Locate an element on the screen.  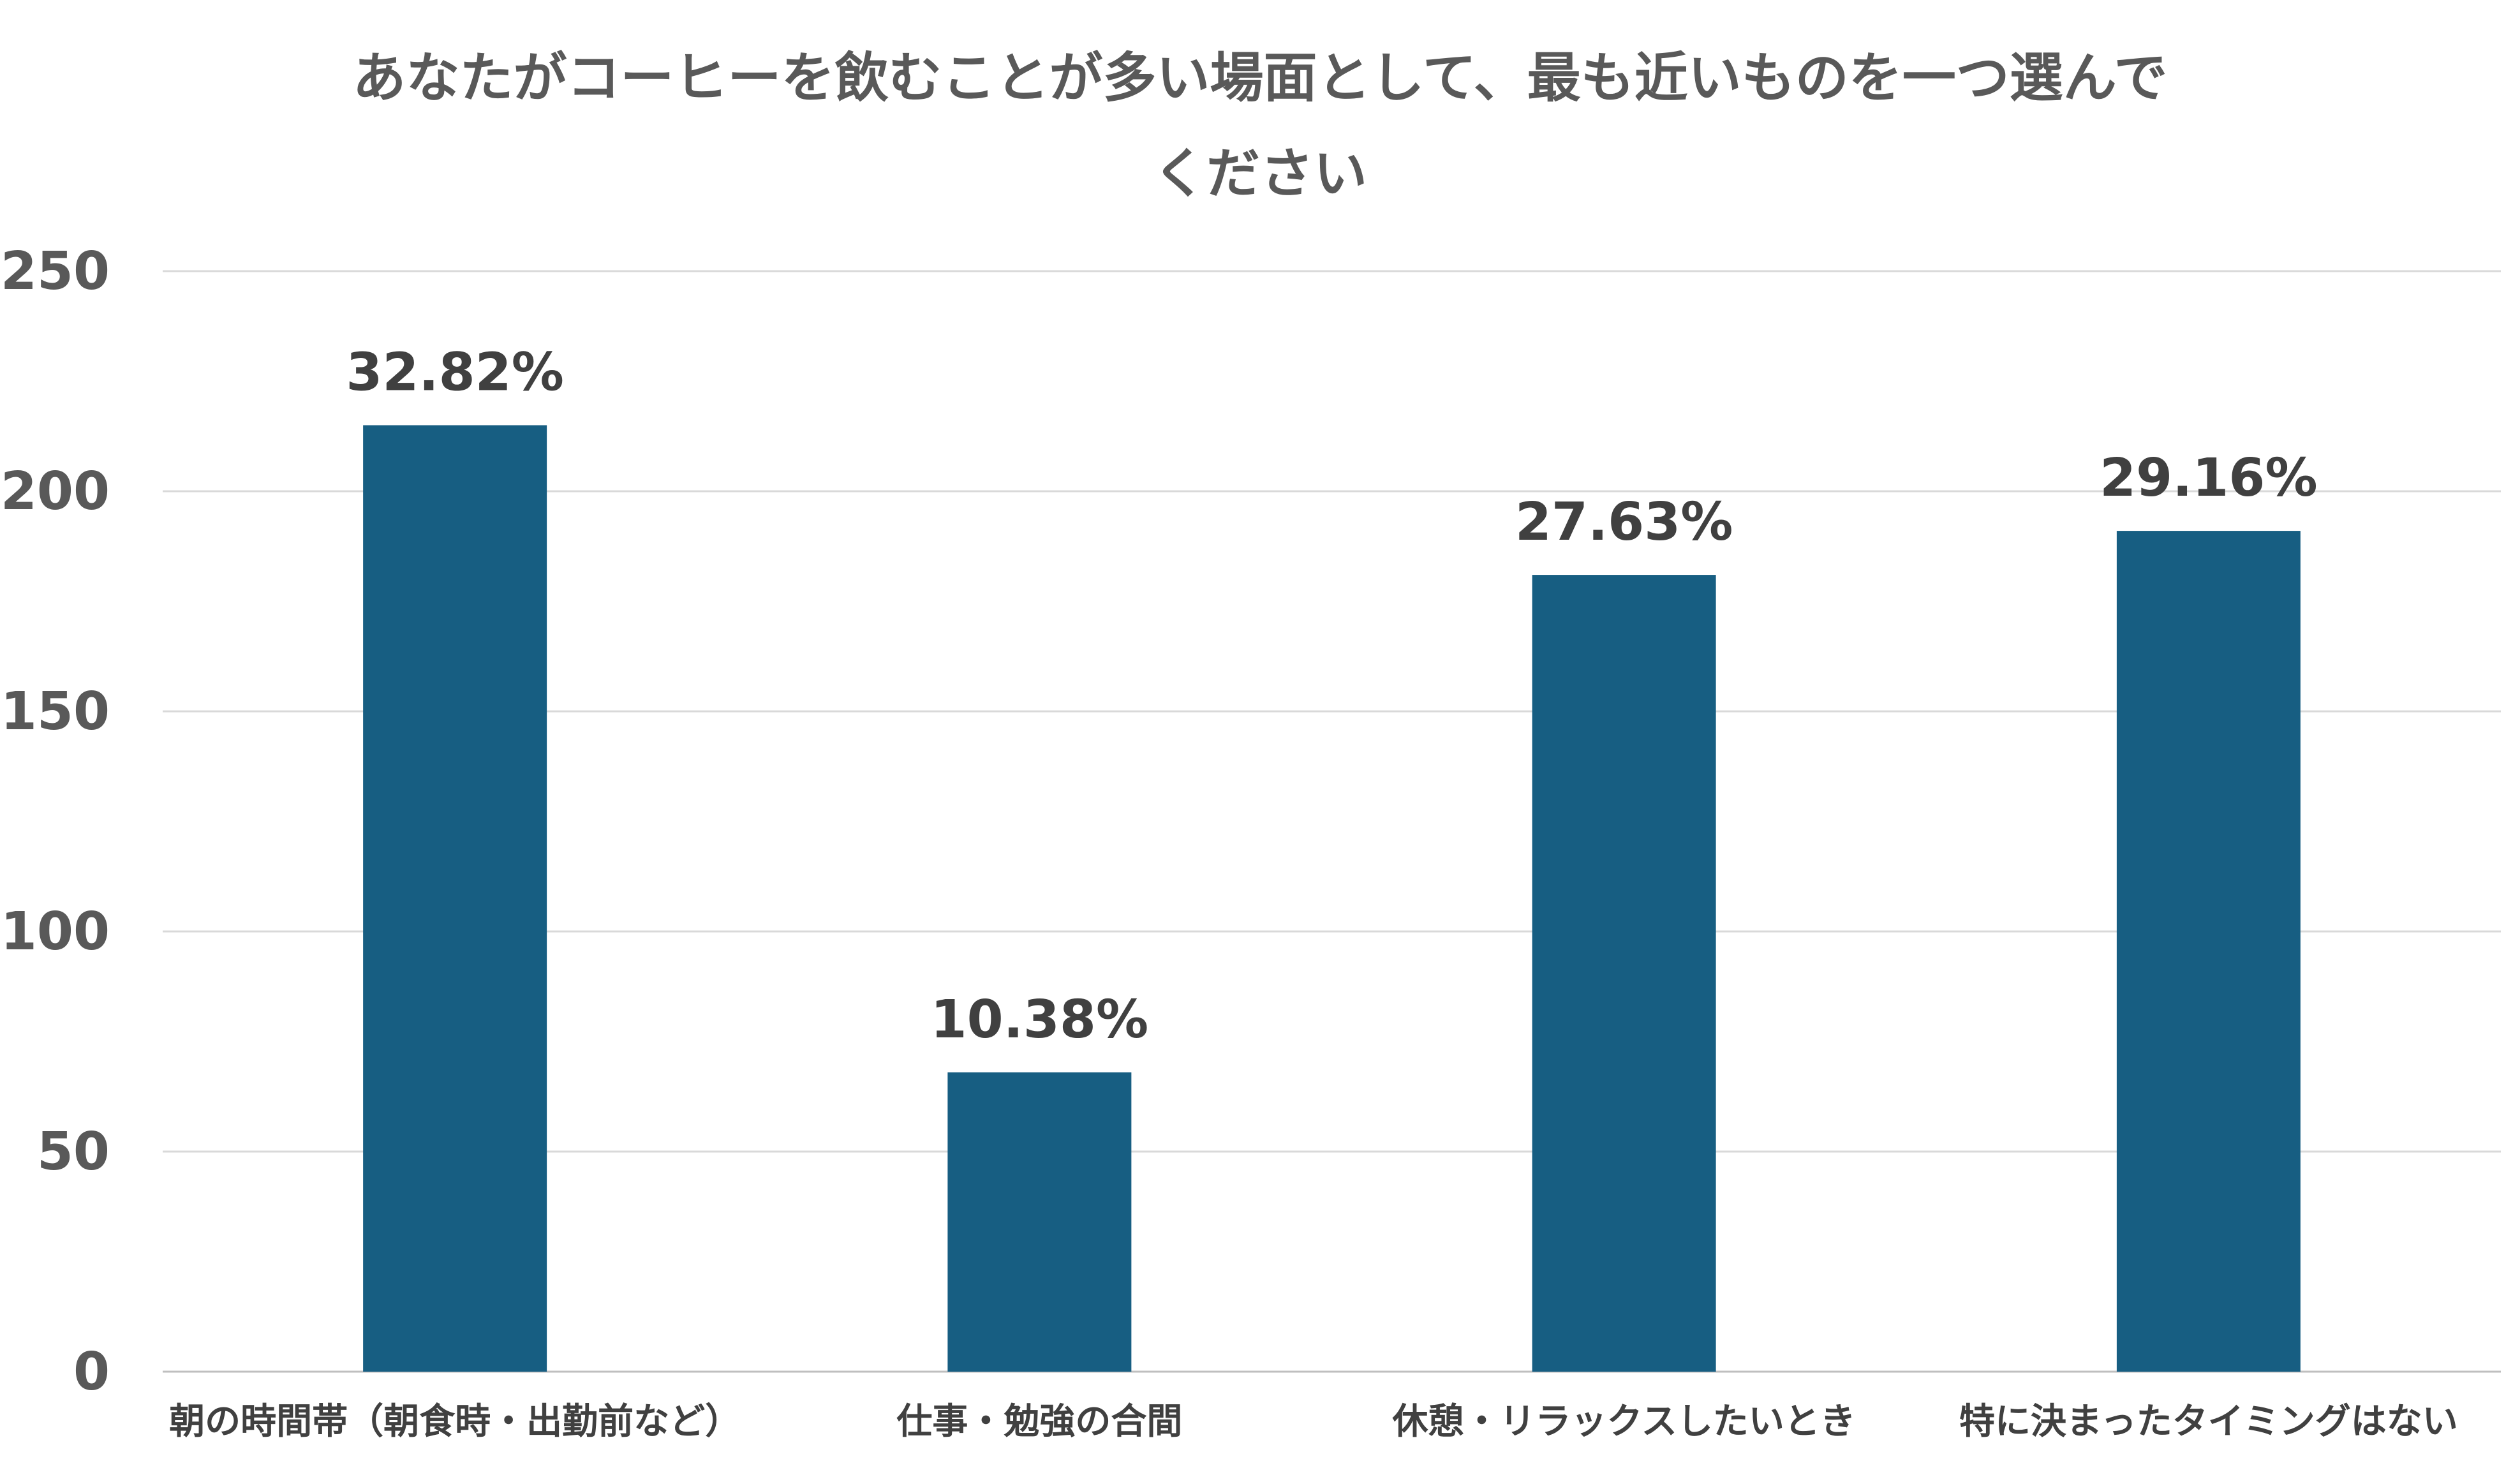
data-label: 29.16% is located at coordinates (2209, 478).